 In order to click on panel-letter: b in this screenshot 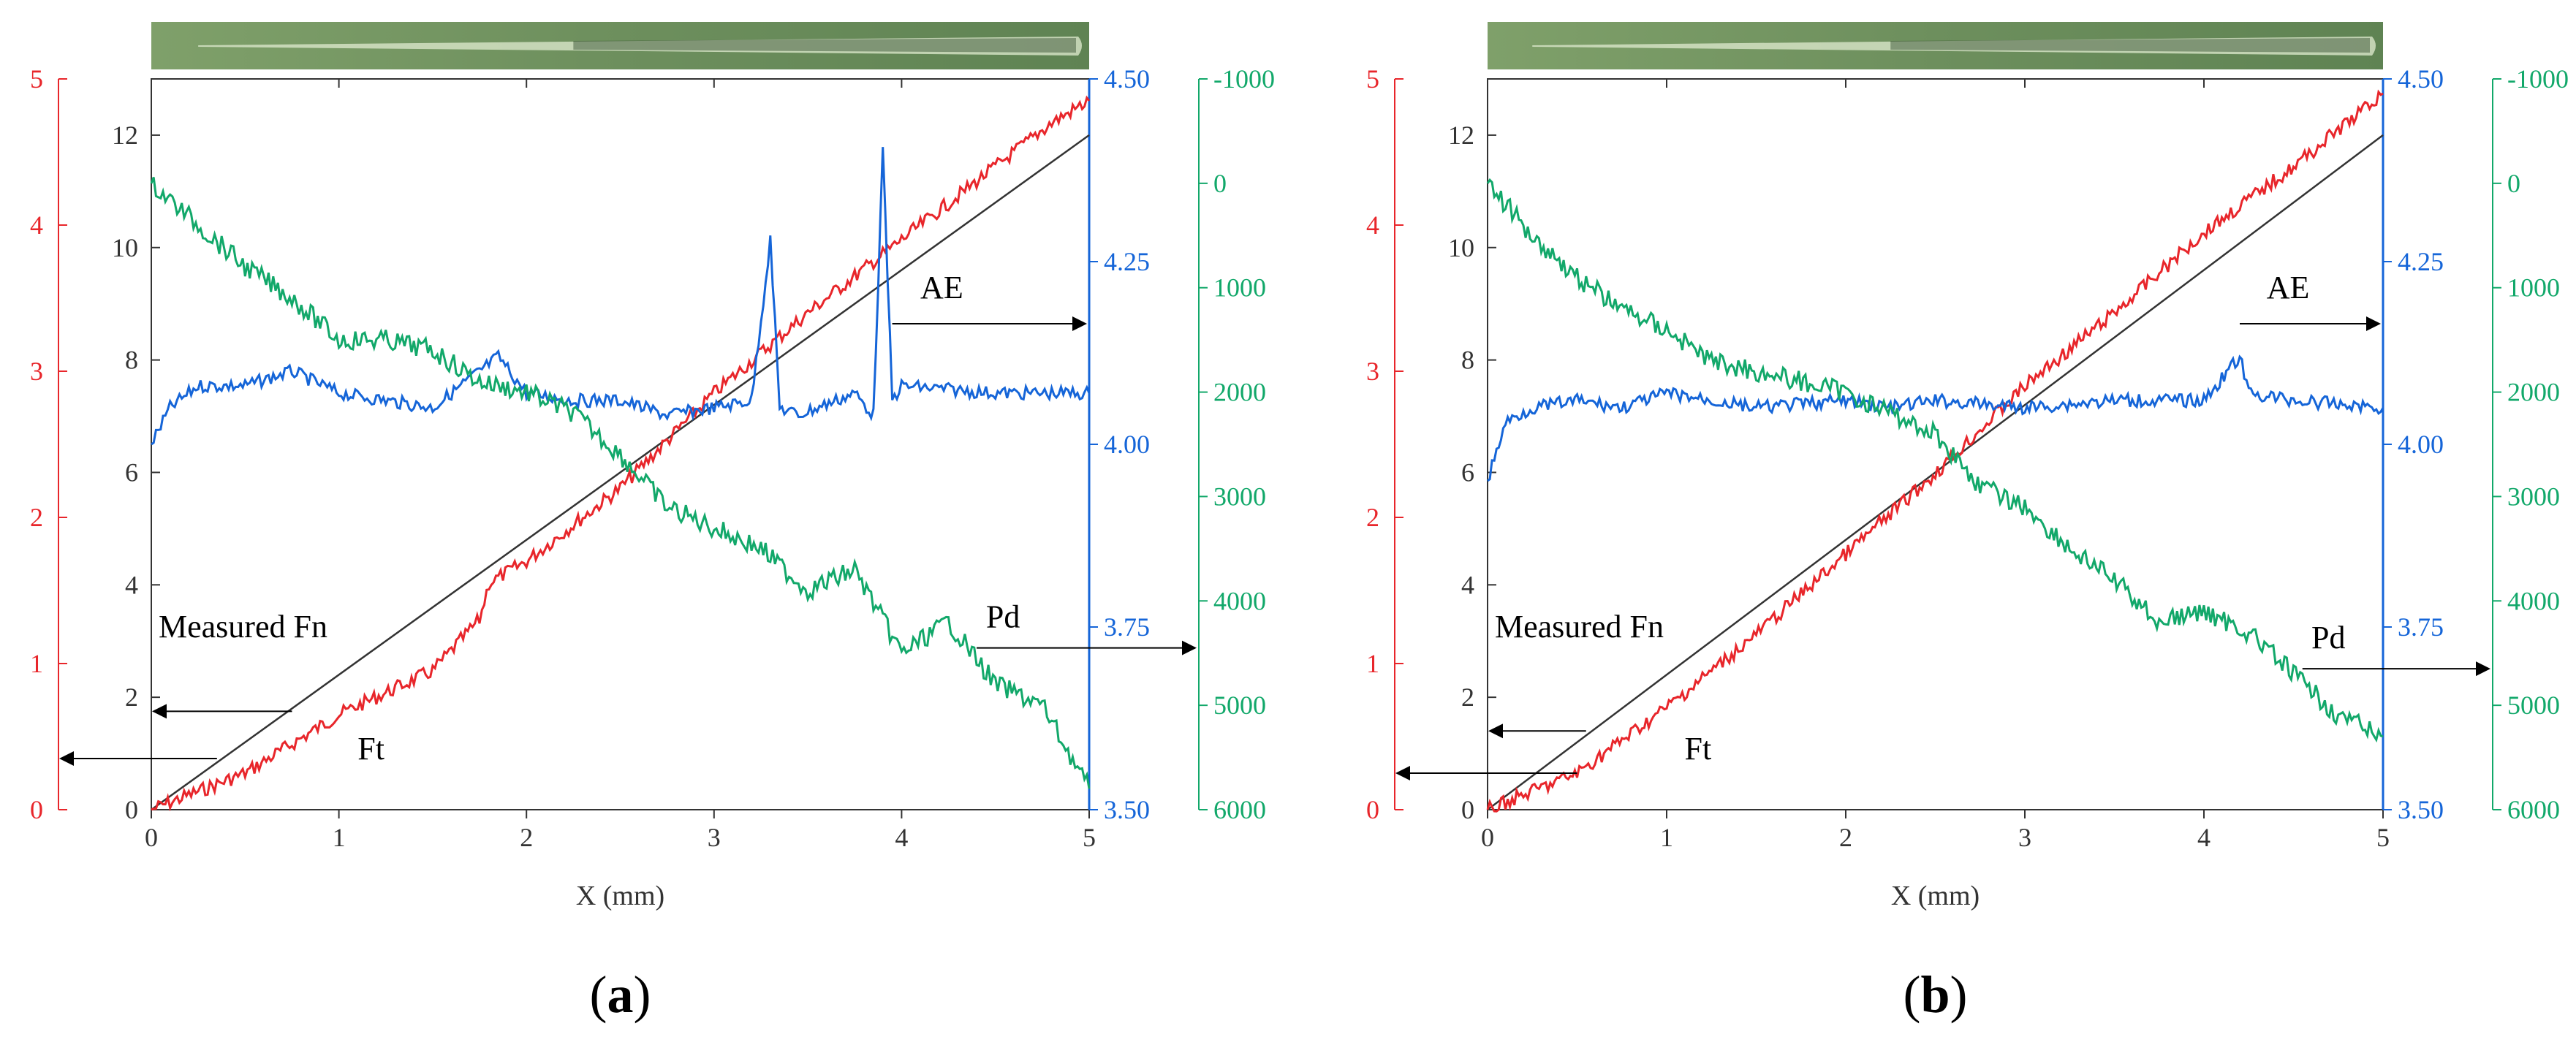, I will do `click(1935, 994)`.